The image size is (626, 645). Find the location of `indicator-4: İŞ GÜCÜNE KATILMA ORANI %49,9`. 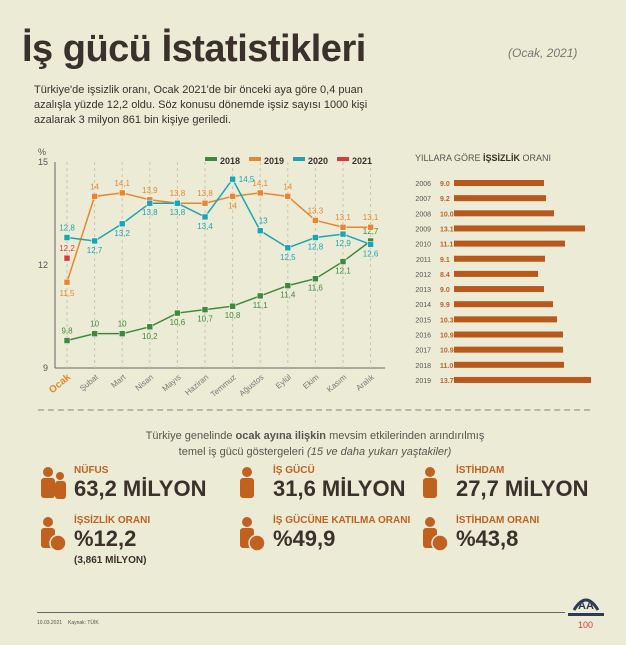

indicator-4: İŞ GÜCÜNE KATILMA ORANI %49,9 is located at coordinates (330, 543).